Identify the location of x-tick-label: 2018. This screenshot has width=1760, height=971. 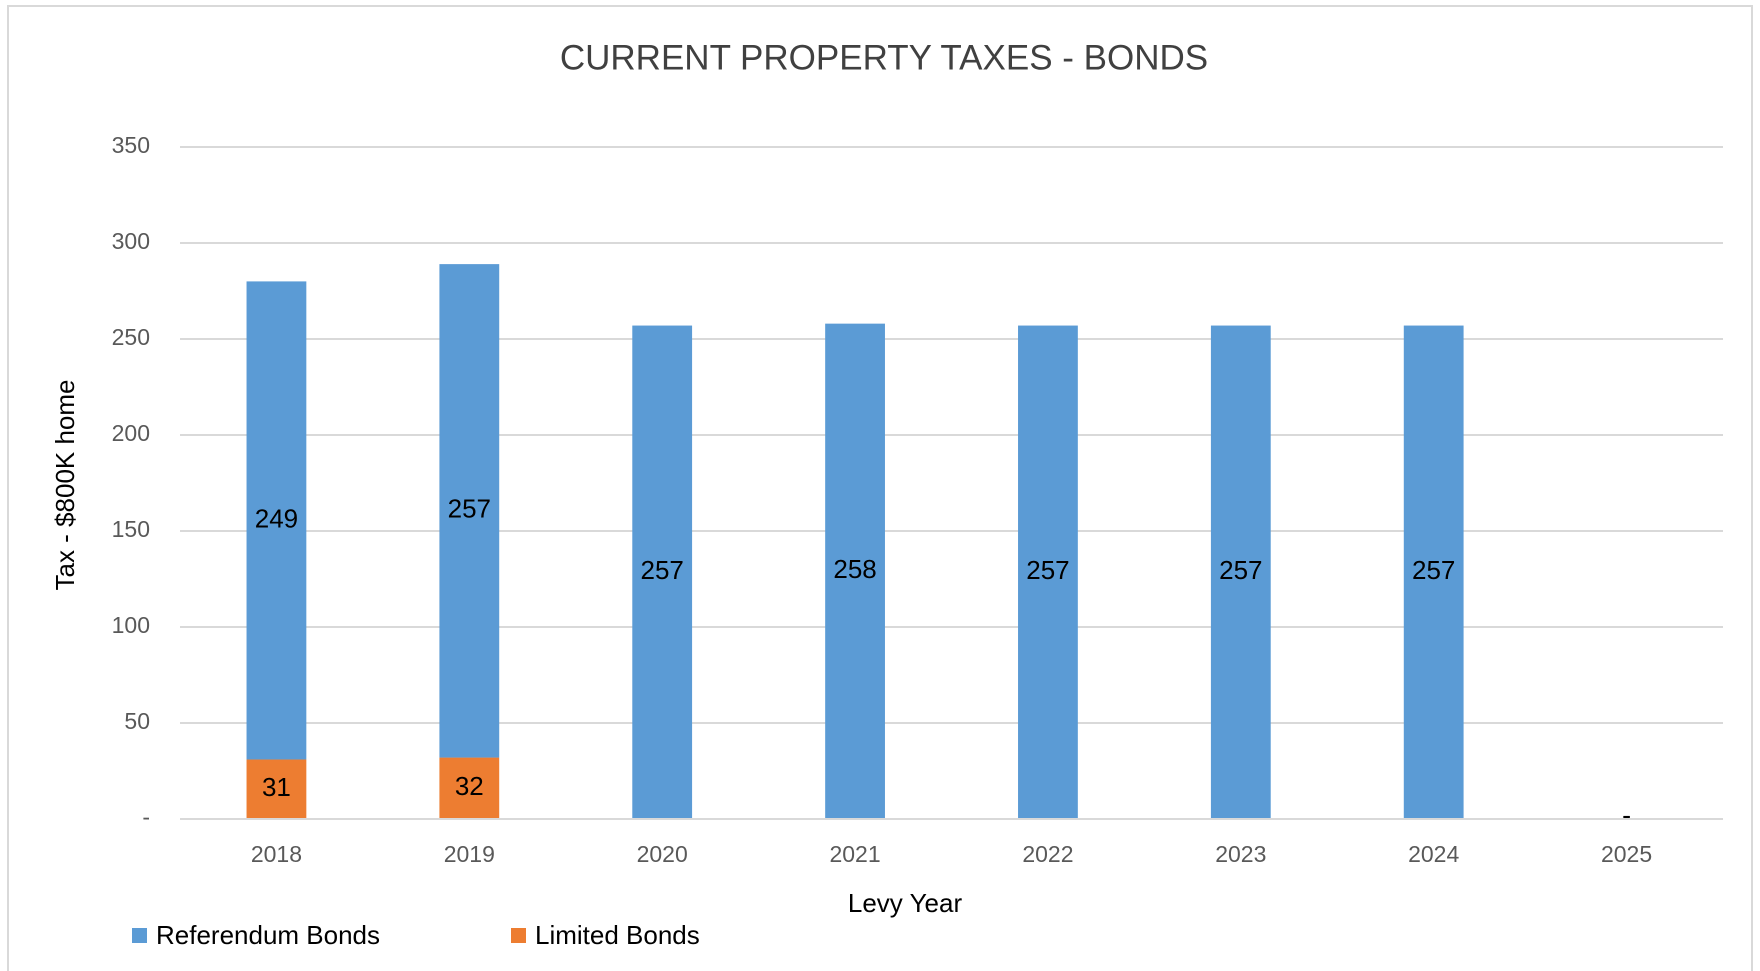
(276, 854).